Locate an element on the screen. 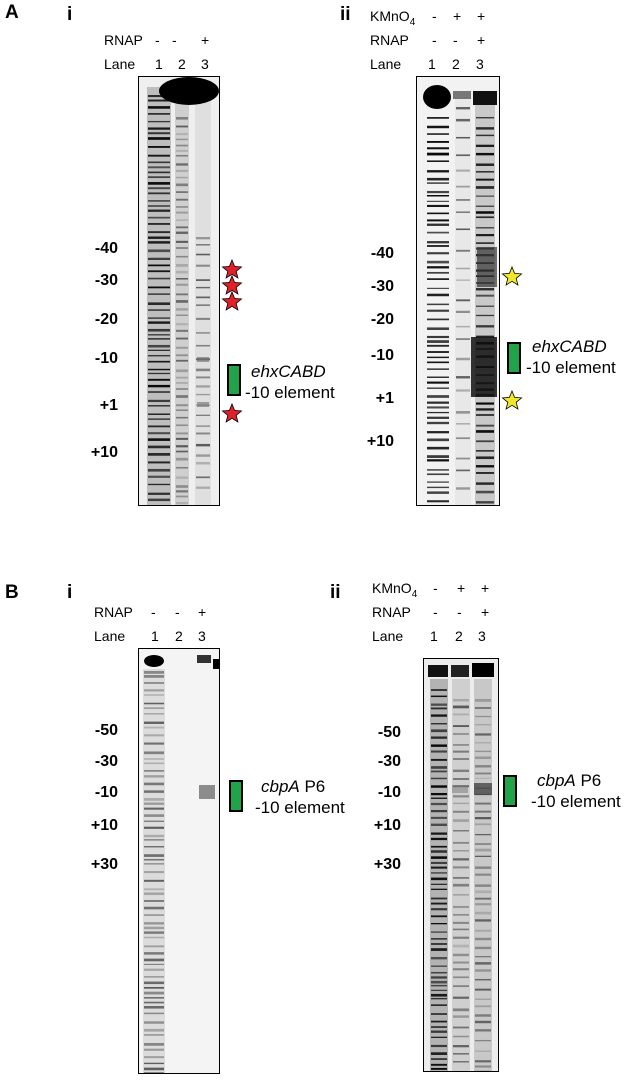 The width and height of the screenshot is (634, 1080). b-ii-reagent-lane2: + is located at coordinates (461, 588).